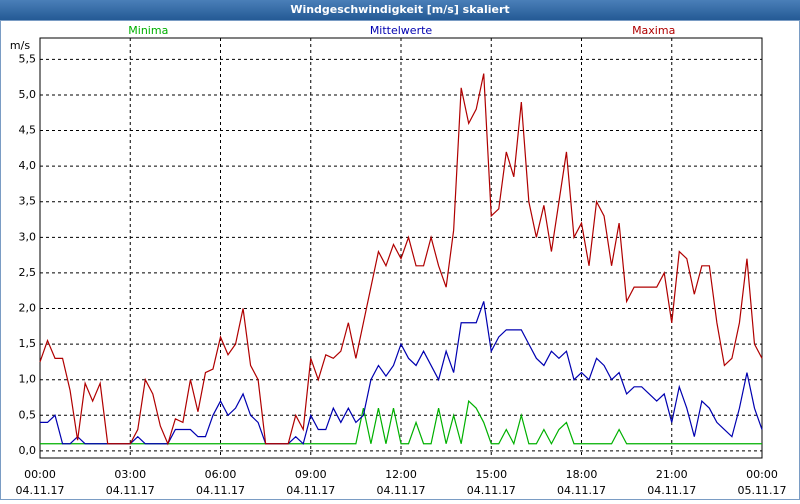  Describe the element at coordinates (28, 450) in the screenshot. I see `y-tick-label: 0,0` at that location.